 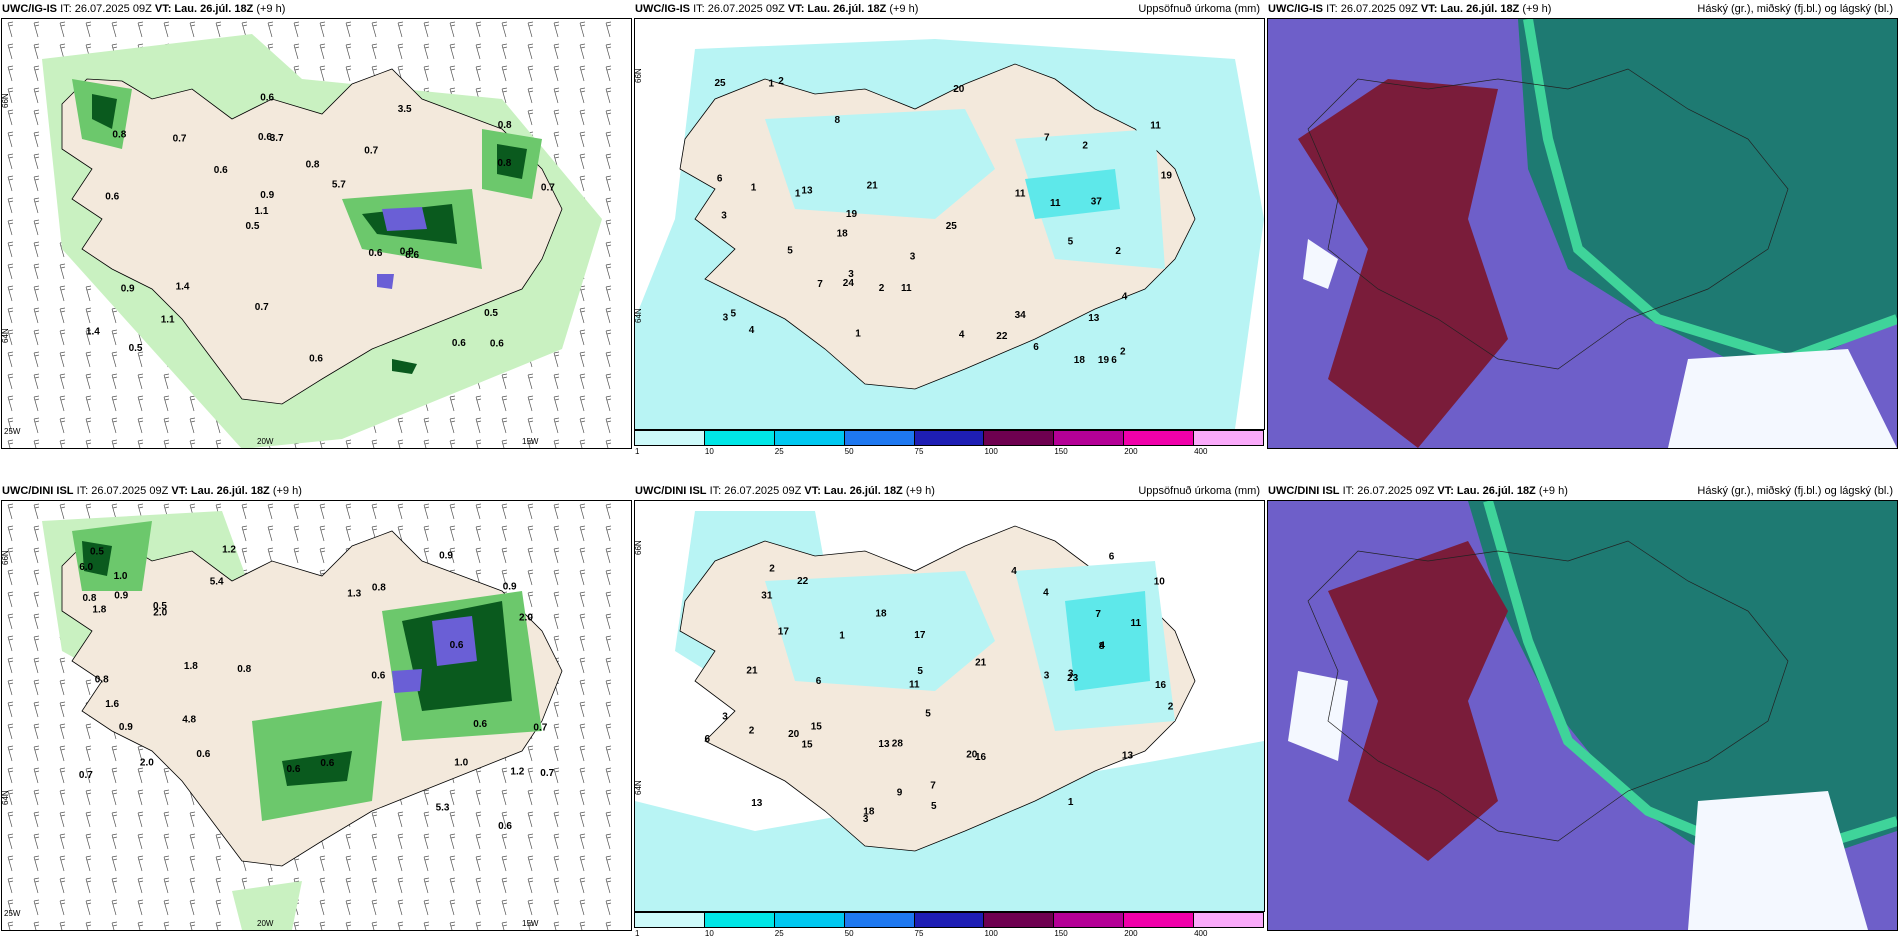 What do you see at coordinates (265, 923) in the screenshot?
I see `lon-label: 20W` at bounding box center [265, 923].